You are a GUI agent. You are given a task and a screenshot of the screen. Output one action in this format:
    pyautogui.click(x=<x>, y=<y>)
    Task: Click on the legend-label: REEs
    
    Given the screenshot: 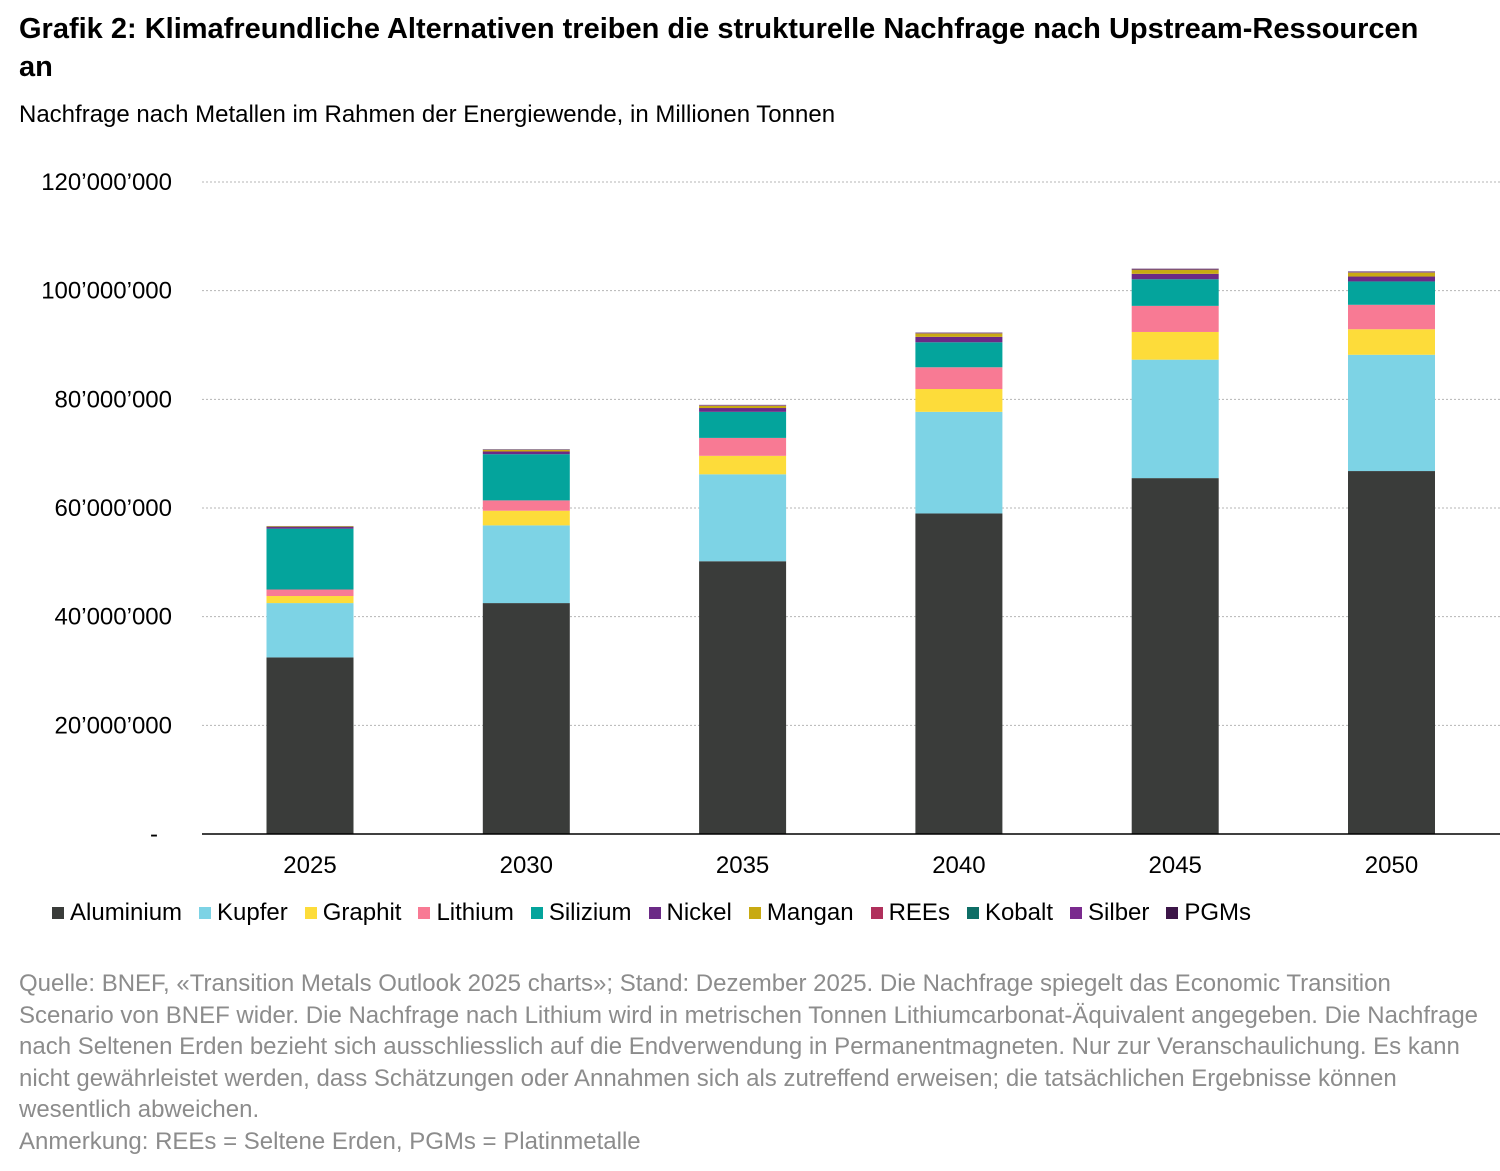 What is the action you would take?
    pyautogui.click(x=919, y=912)
    